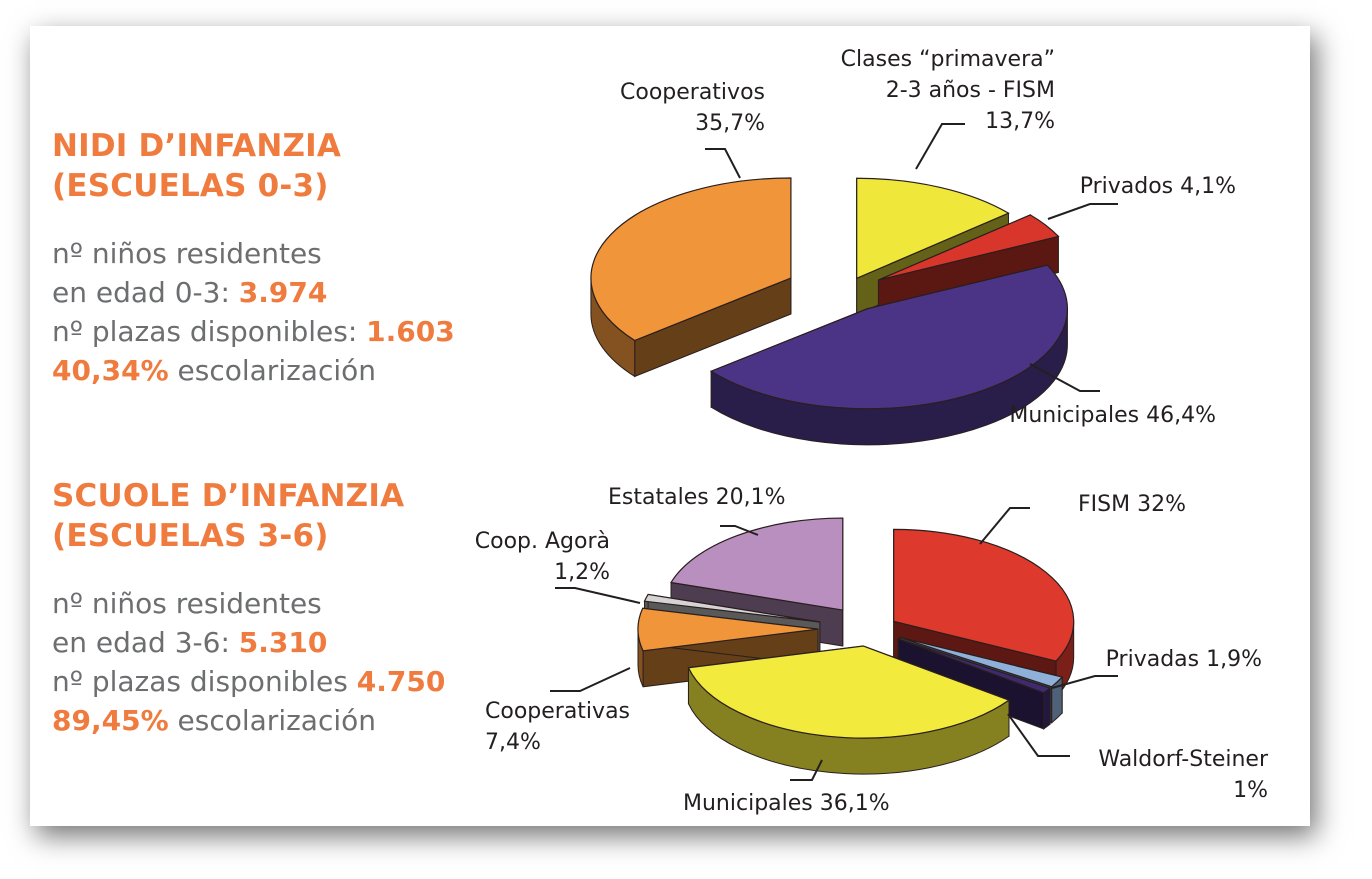 This screenshot has height=879, width=1372. I want to click on scuole-label-4: Cooperativas 7,4%, so click(558, 711).